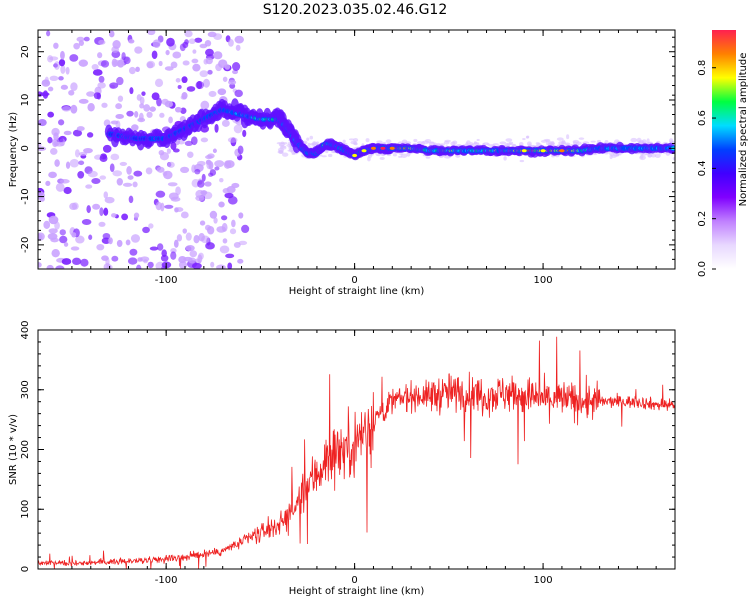 The width and height of the screenshot is (750, 600). Describe the element at coordinates (357, 291) in the screenshot. I see `spectrogram-x-axis-label: Height of straight line (km)` at that location.